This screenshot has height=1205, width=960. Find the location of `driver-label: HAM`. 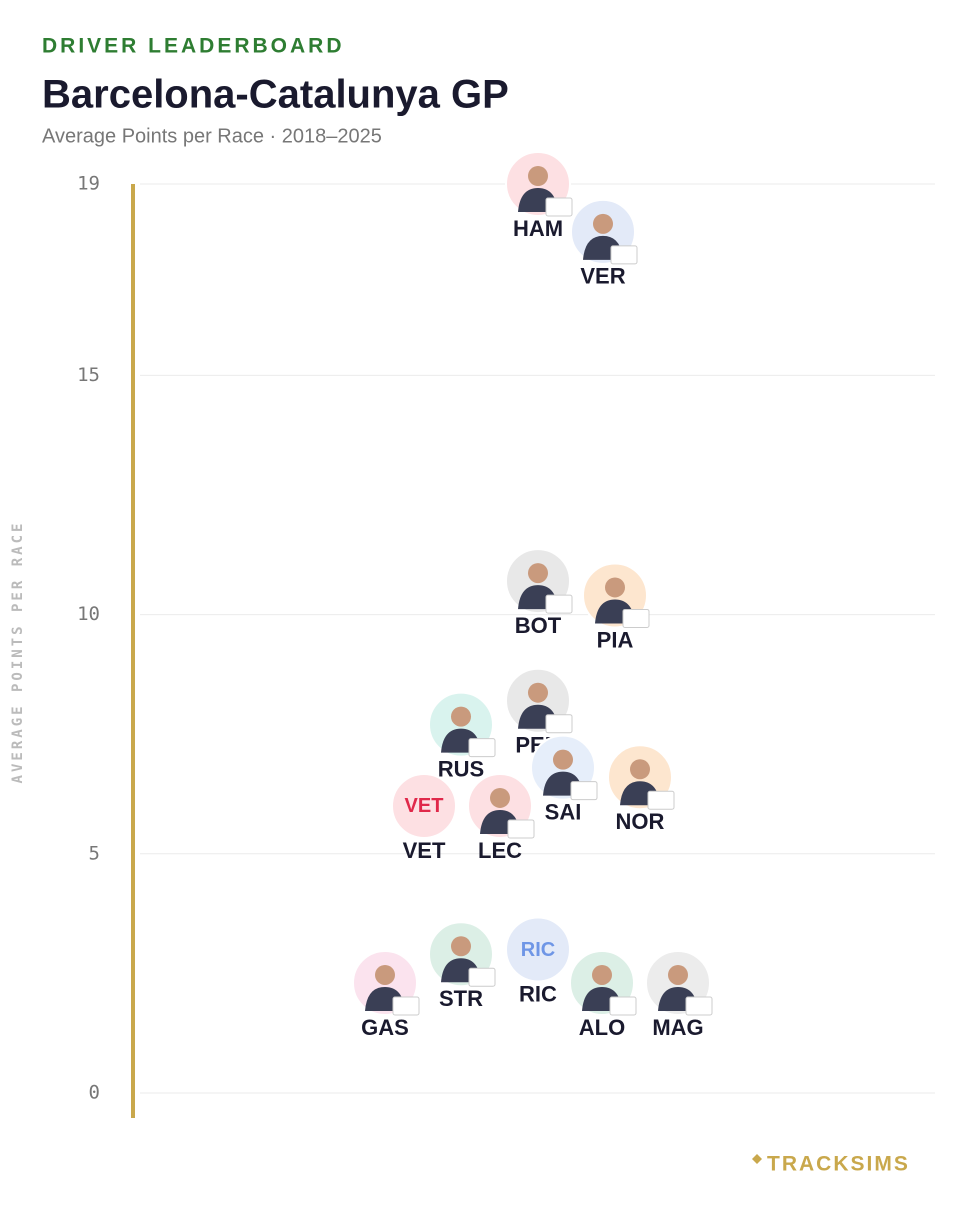

driver-label: HAM is located at coordinates (538, 228).